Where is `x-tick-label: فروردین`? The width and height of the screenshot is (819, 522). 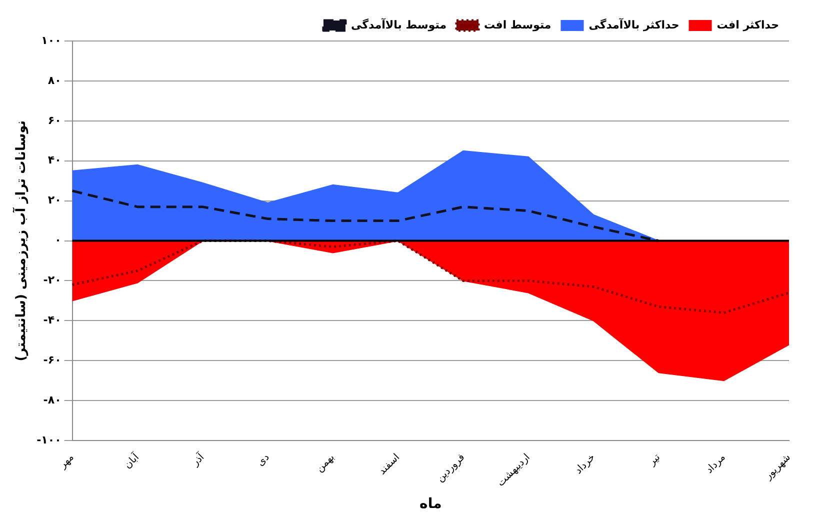 x-tick-label: فروردین is located at coordinates (451, 468).